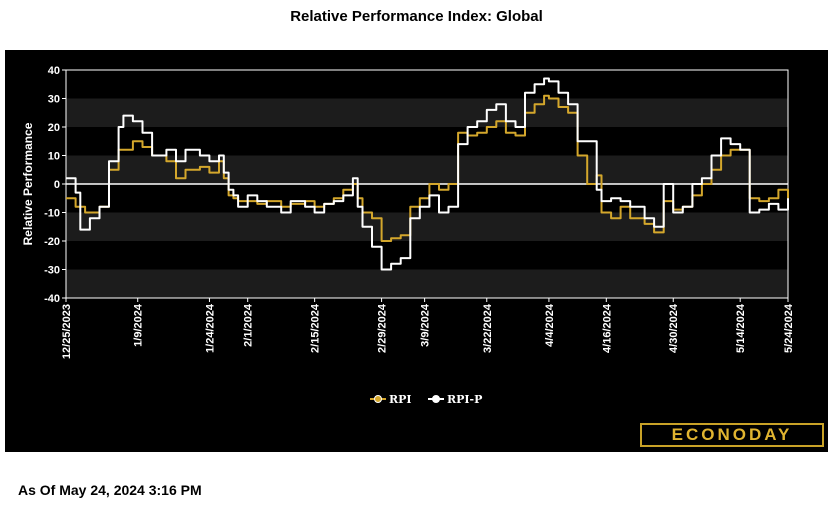  What do you see at coordinates (110, 490) in the screenshot?
I see `as-of-timestamp: As Of May 24, 2024 3:16 PM` at bounding box center [110, 490].